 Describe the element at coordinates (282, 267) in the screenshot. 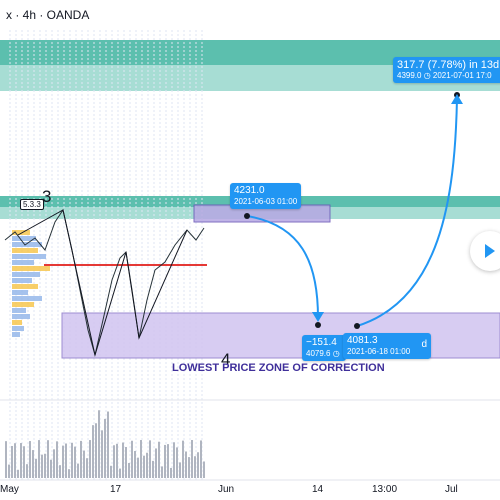

I see `projection-arrow-down` at that location.